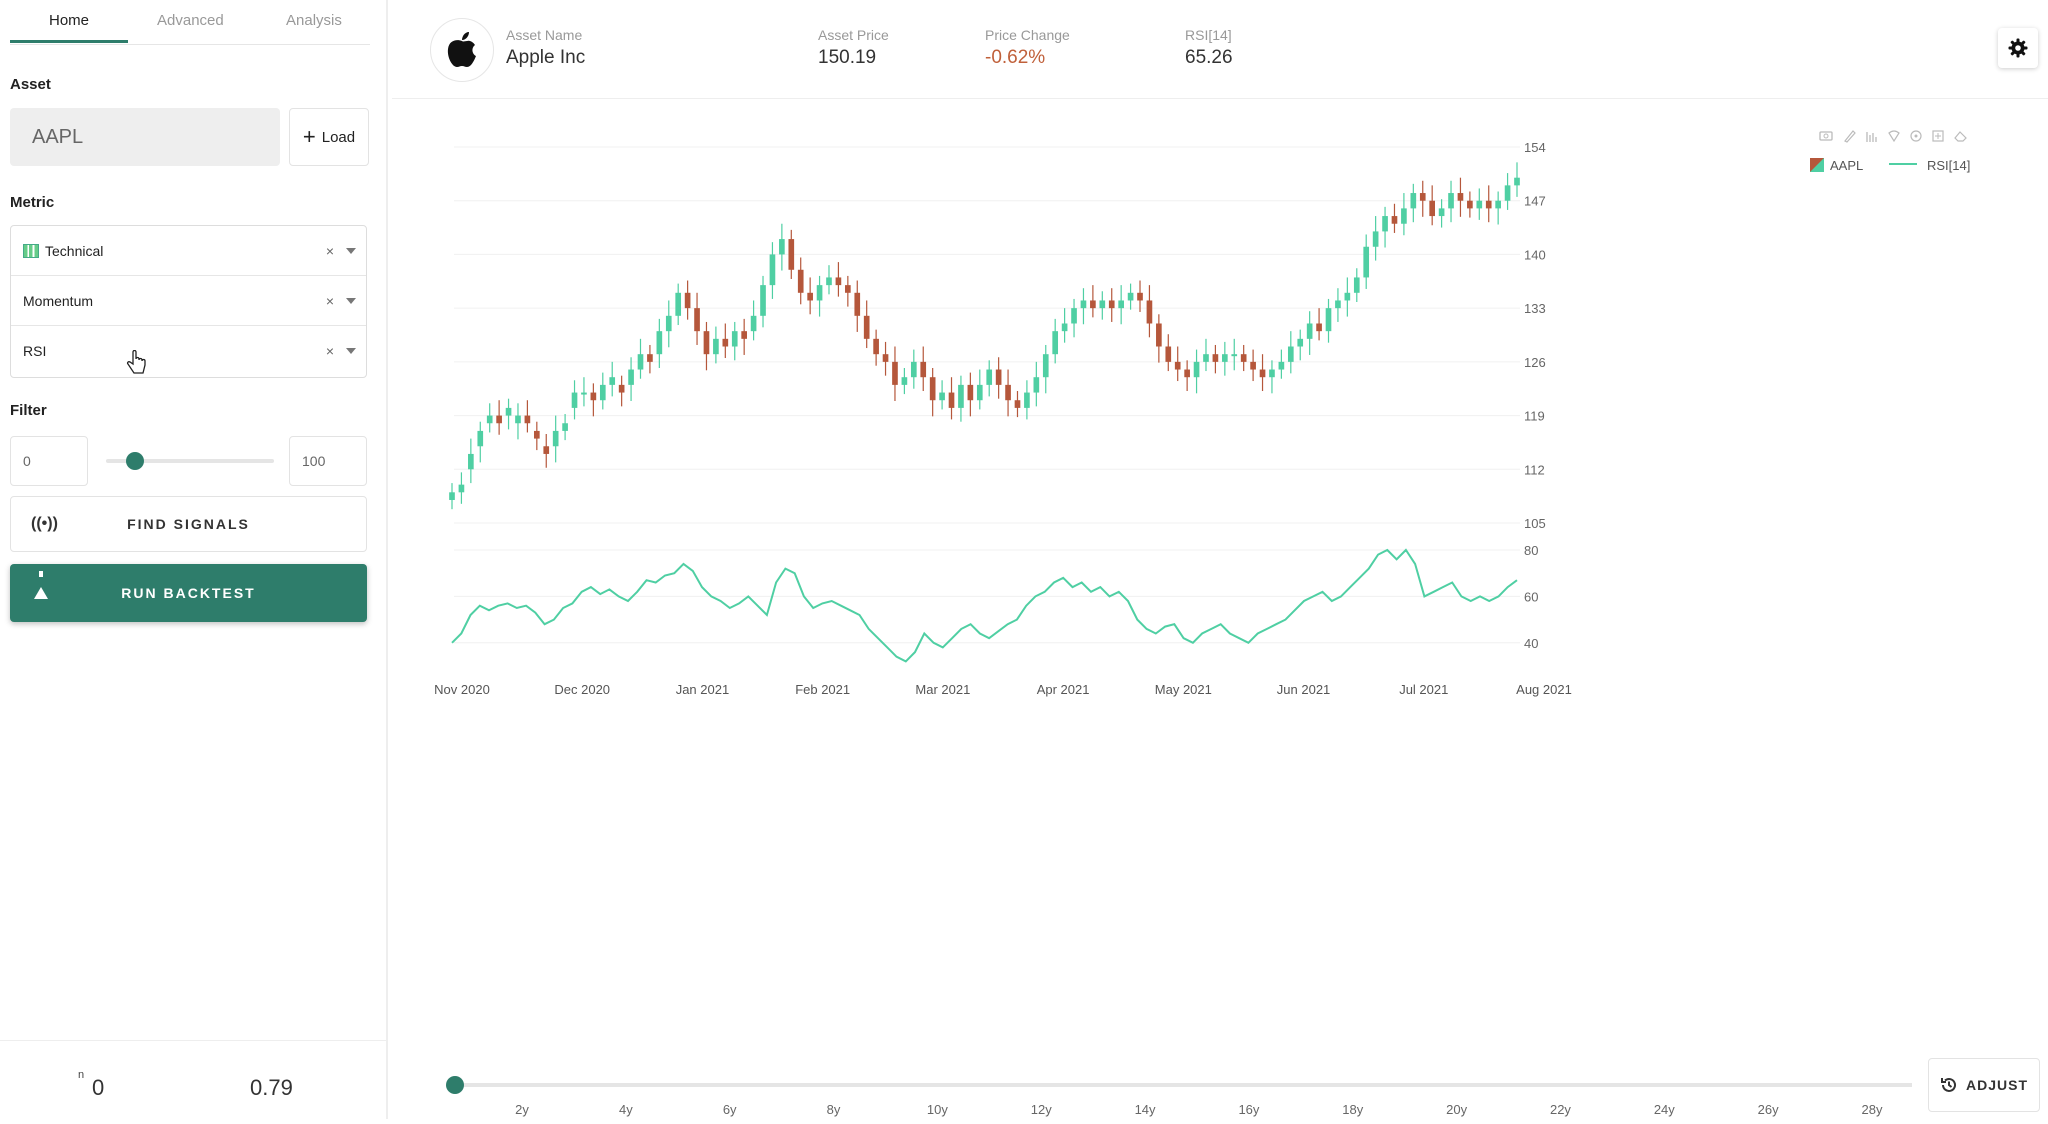  I want to click on load-button: + Load, so click(329, 137).